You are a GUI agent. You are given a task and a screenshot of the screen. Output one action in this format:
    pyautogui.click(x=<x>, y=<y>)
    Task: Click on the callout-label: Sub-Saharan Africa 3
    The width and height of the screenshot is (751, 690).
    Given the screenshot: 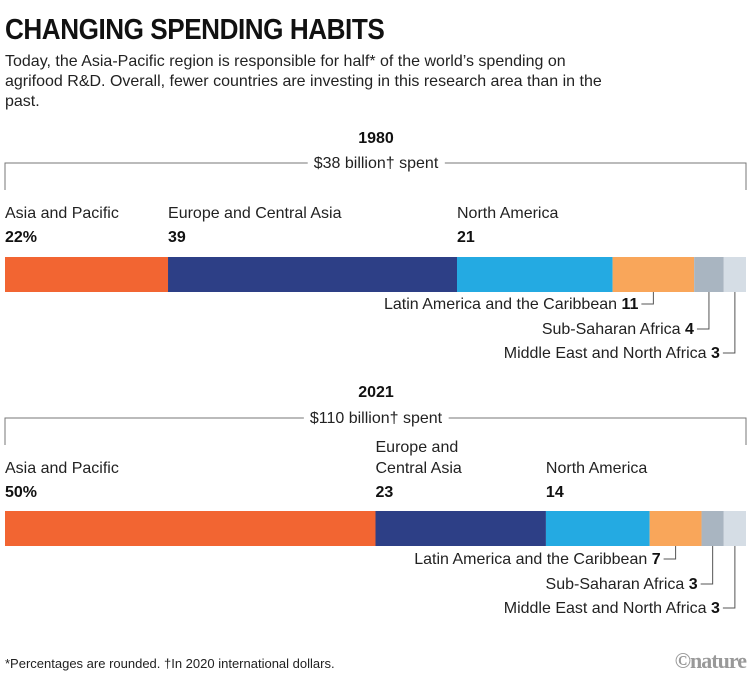 What is the action you would take?
    pyautogui.click(x=622, y=584)
    